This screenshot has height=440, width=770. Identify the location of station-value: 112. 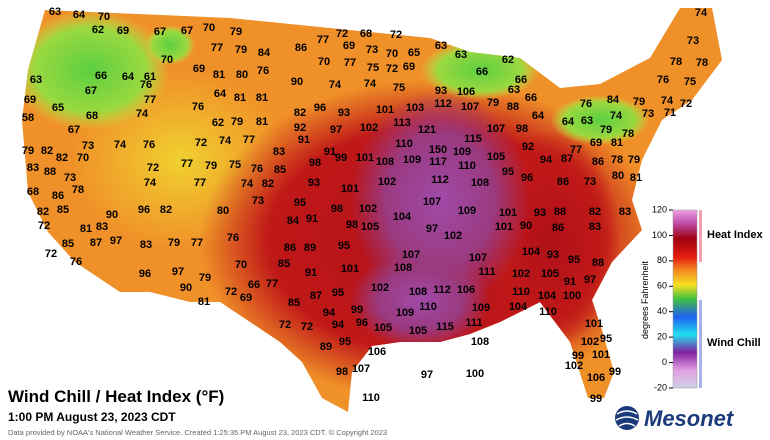
(443, 104).